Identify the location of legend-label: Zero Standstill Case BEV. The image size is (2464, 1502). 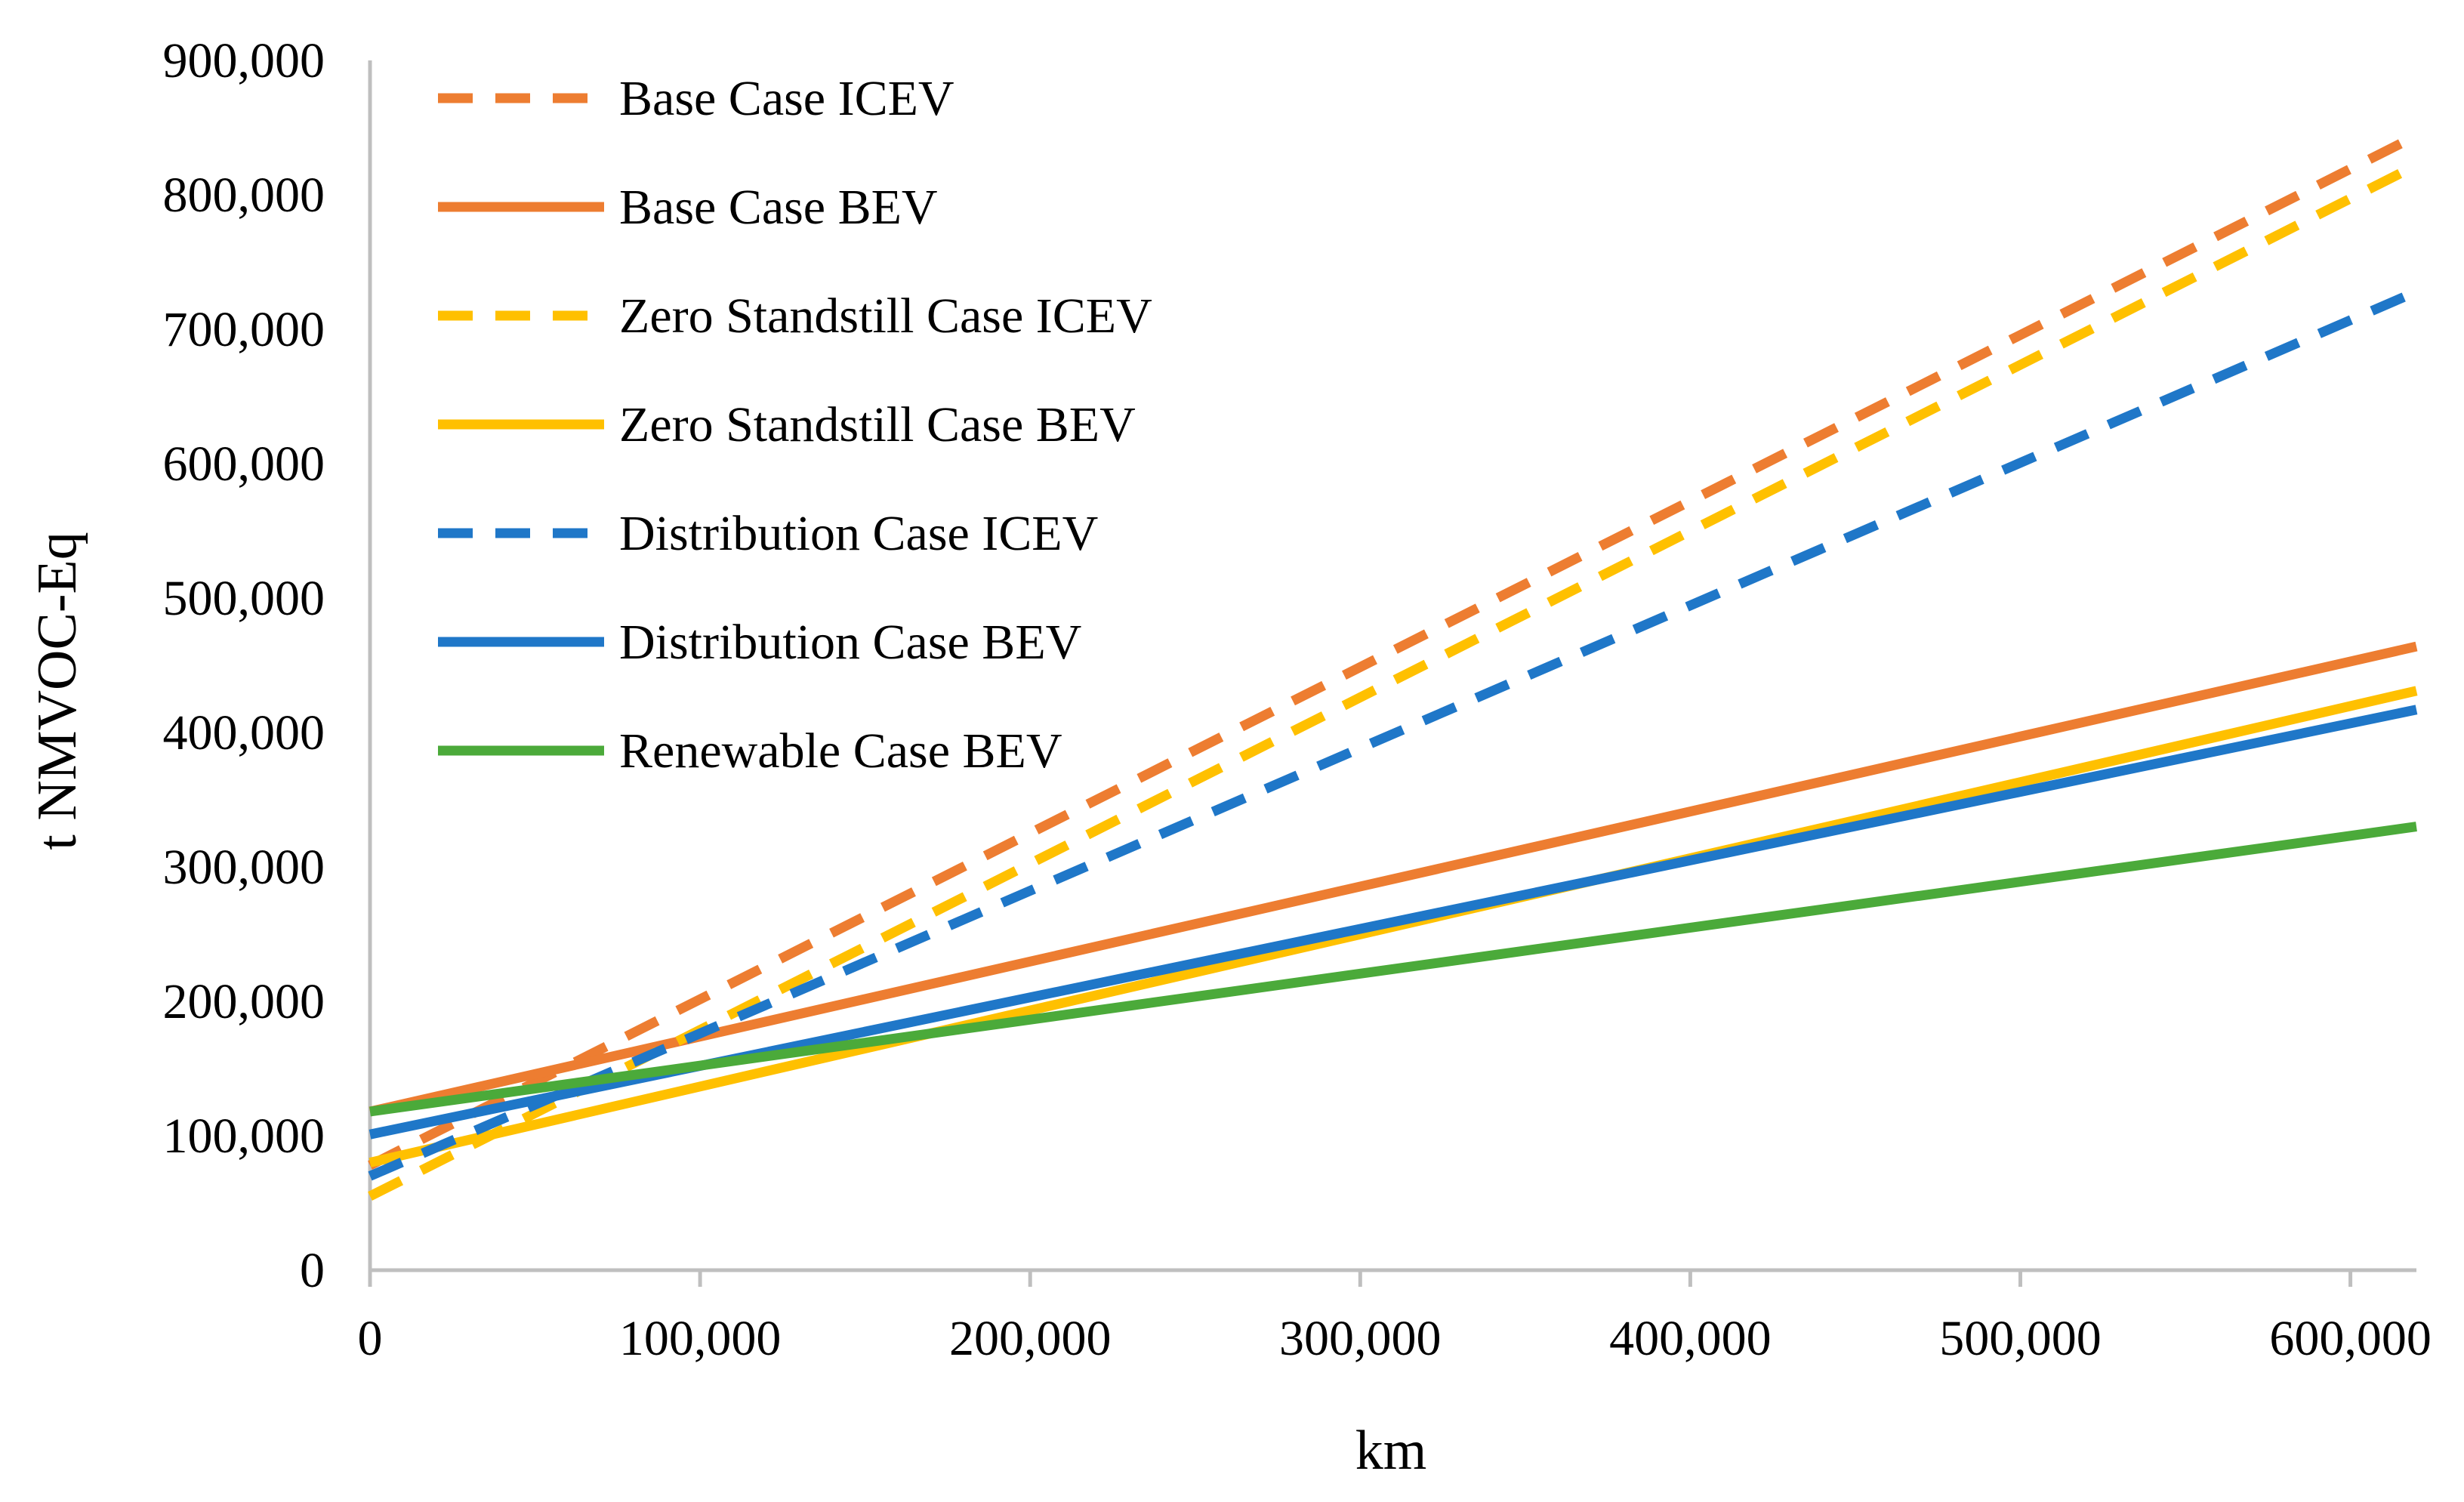
(878, 424).